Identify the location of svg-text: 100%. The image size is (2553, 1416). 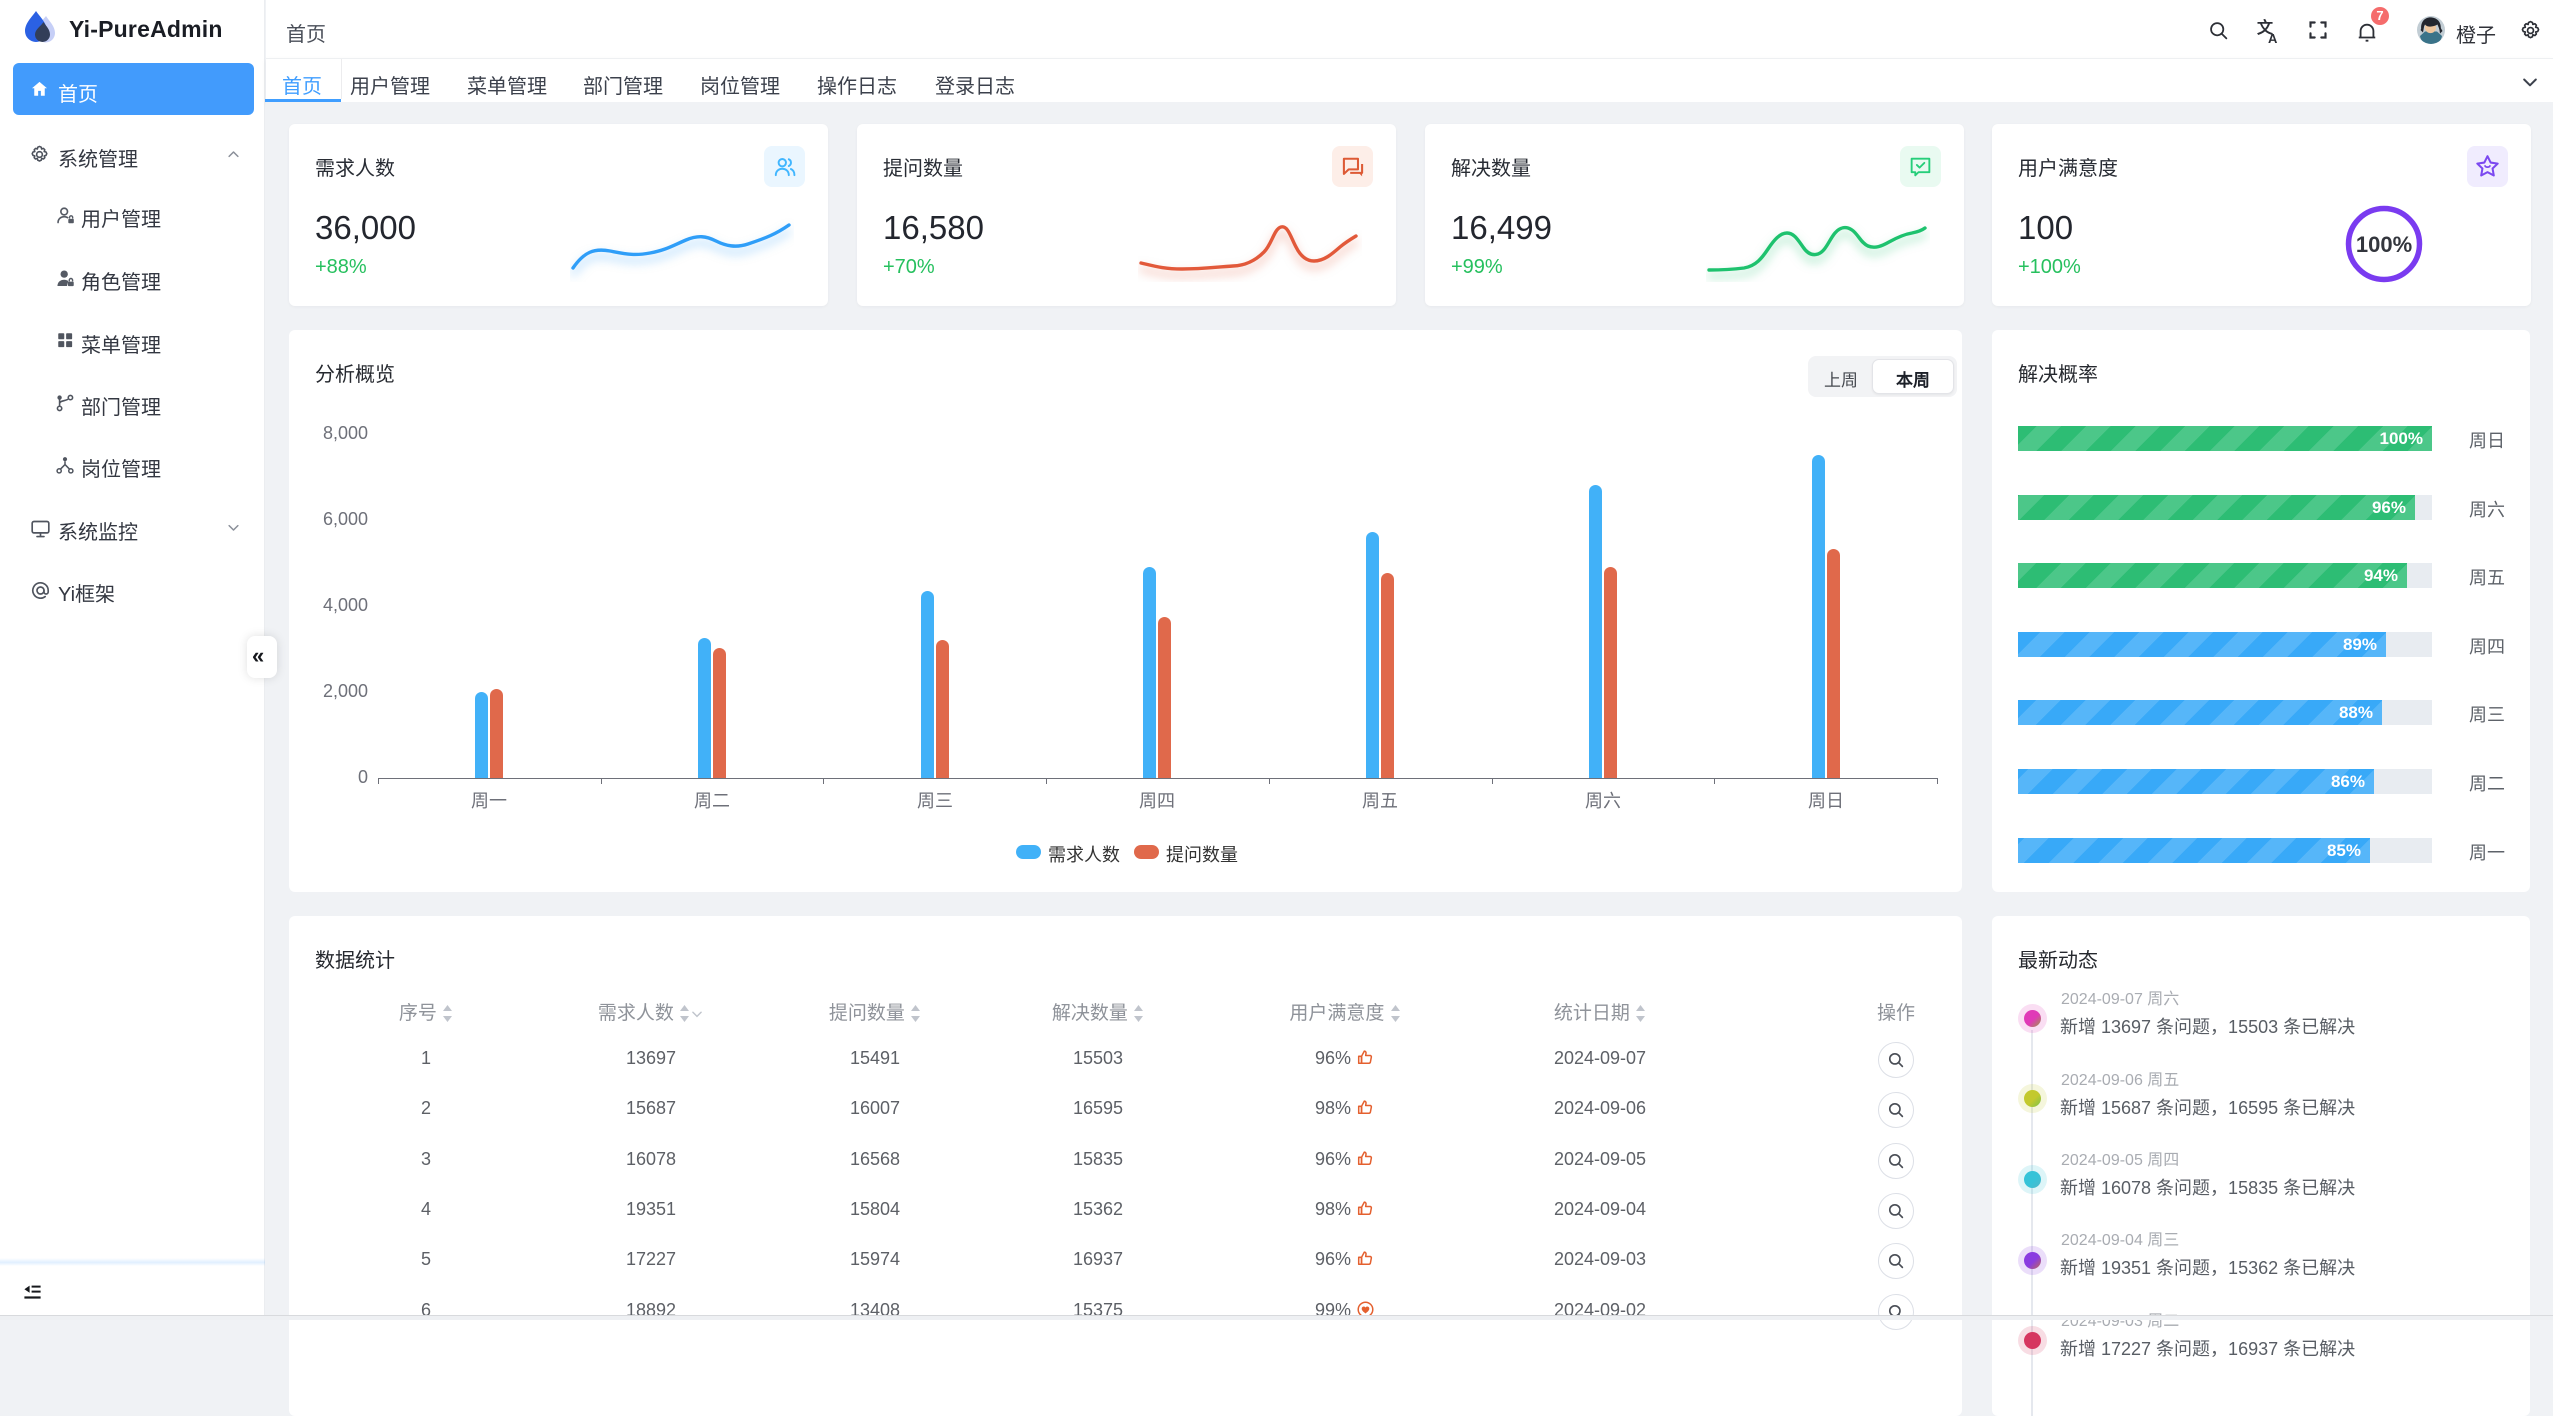
(2384, 244).